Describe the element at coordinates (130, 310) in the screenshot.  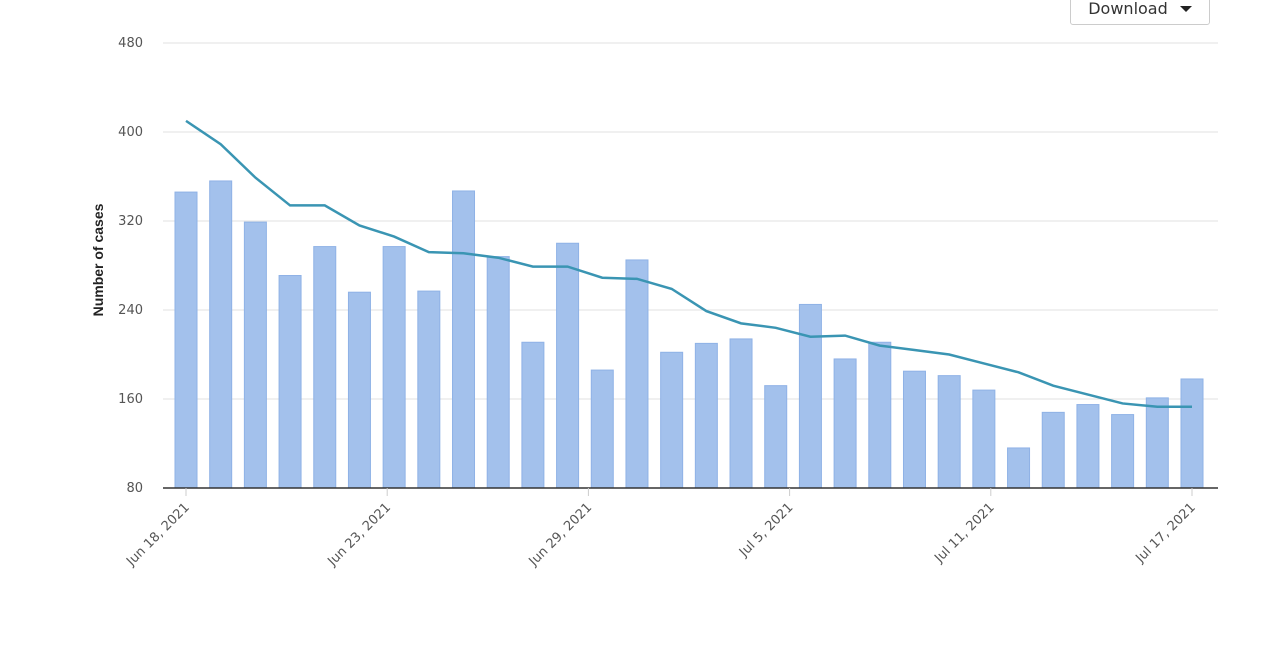
I see `y-tick-label: 240` at that location.